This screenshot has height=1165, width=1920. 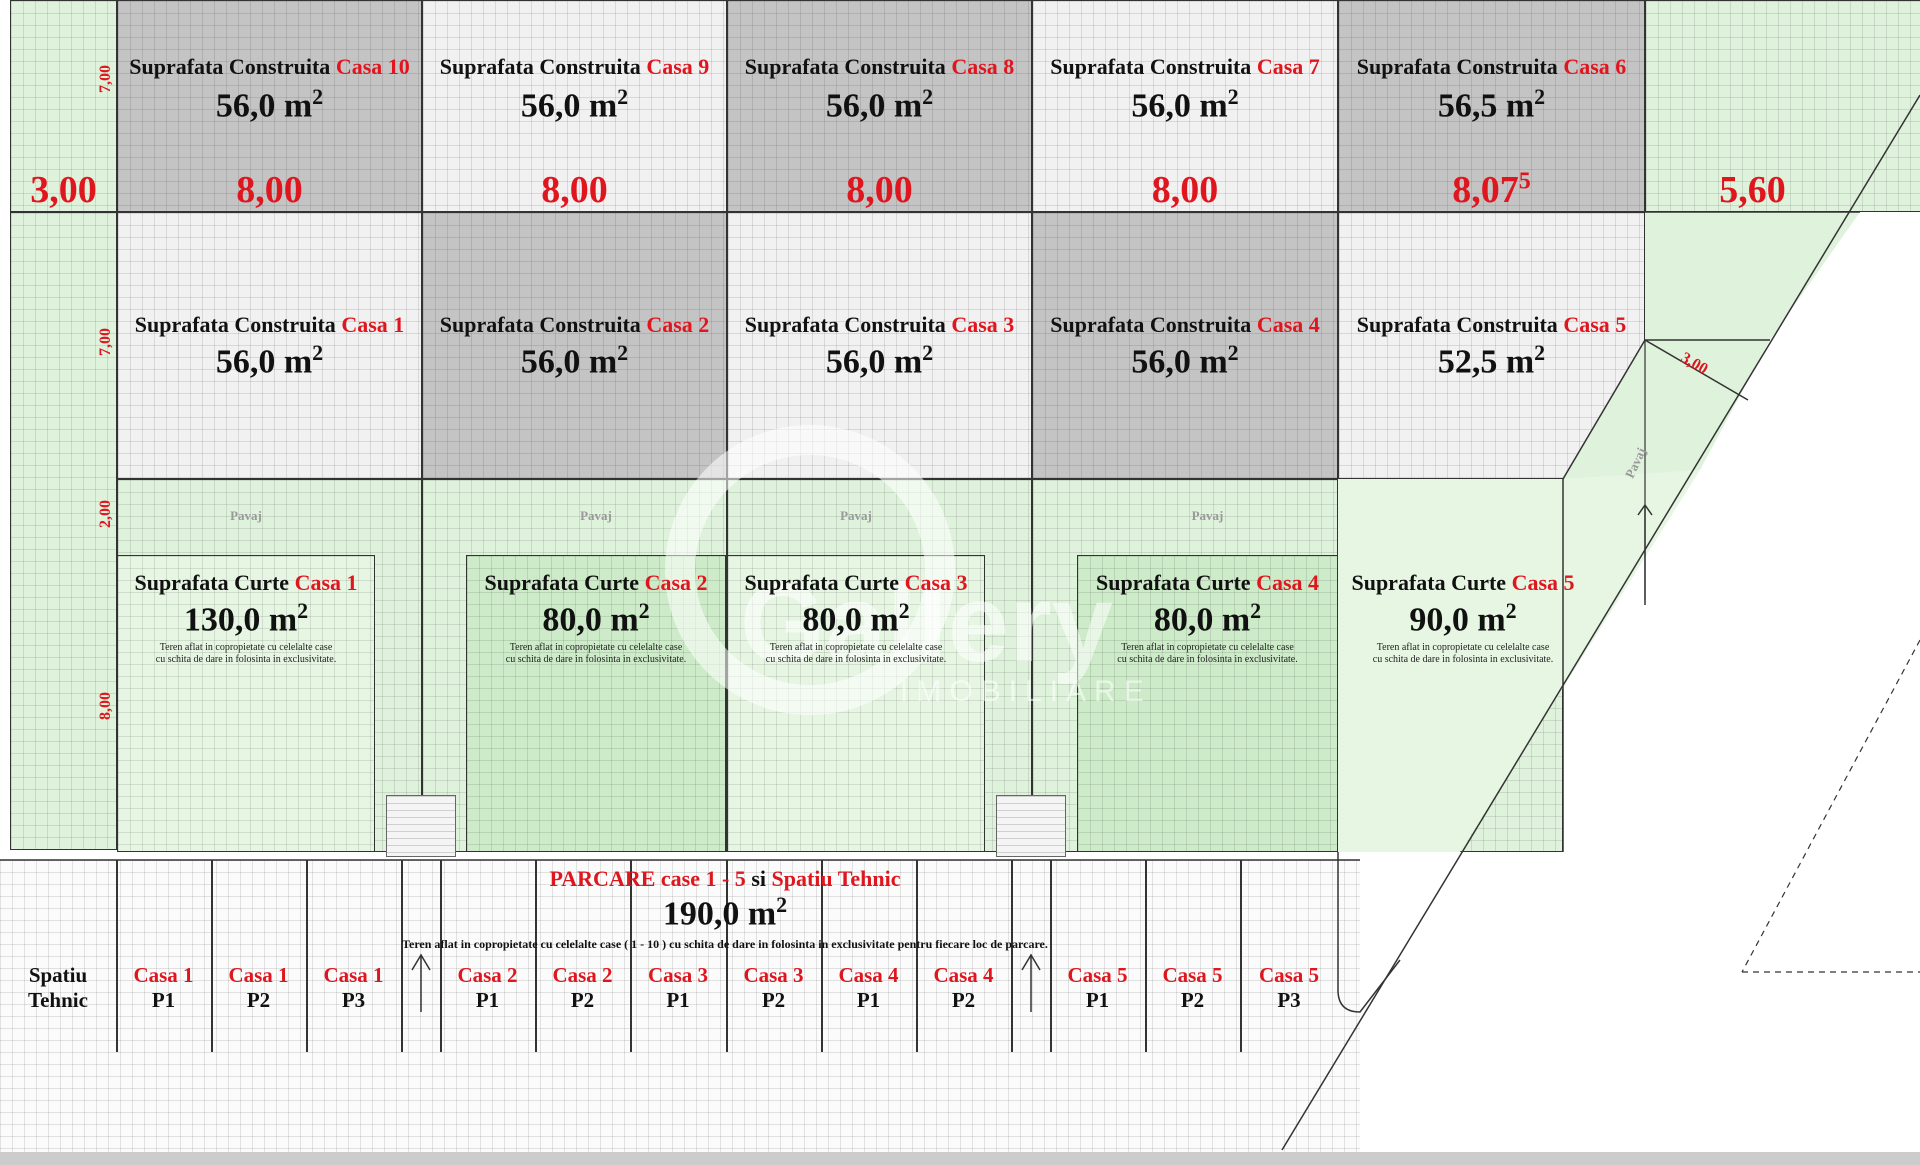 What do you see at coordinates (269, 324) in the screenshot?
I see `house-1-title: Suprafata Construita Casa 1` at bounding box center [269, 324].